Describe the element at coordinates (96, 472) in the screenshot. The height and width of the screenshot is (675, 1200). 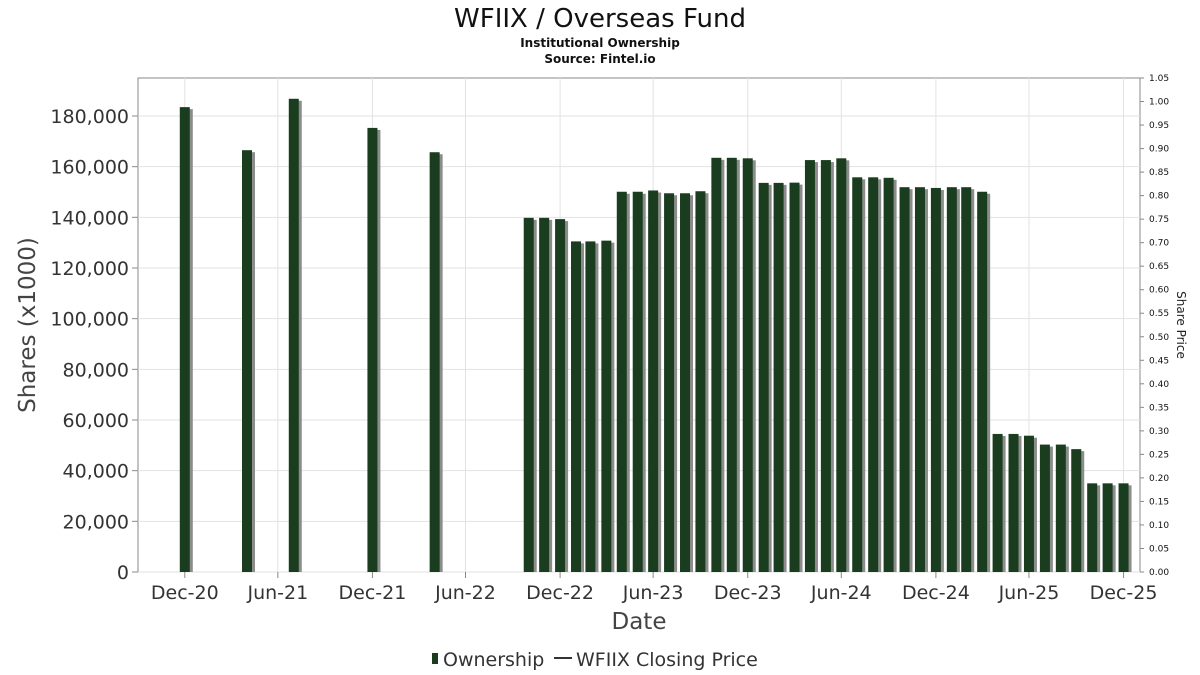
I see `y-tick-label: 40,000` at that location.